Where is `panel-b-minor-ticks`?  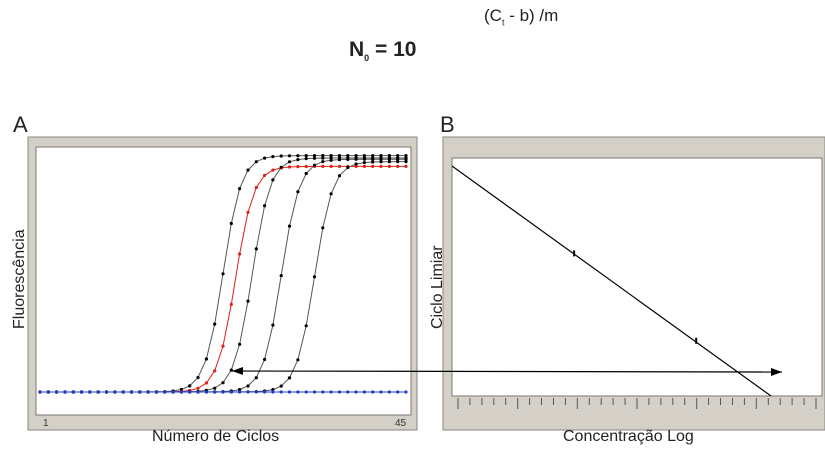 panel-b-minor-ticks is located at coordinates (637, 403).